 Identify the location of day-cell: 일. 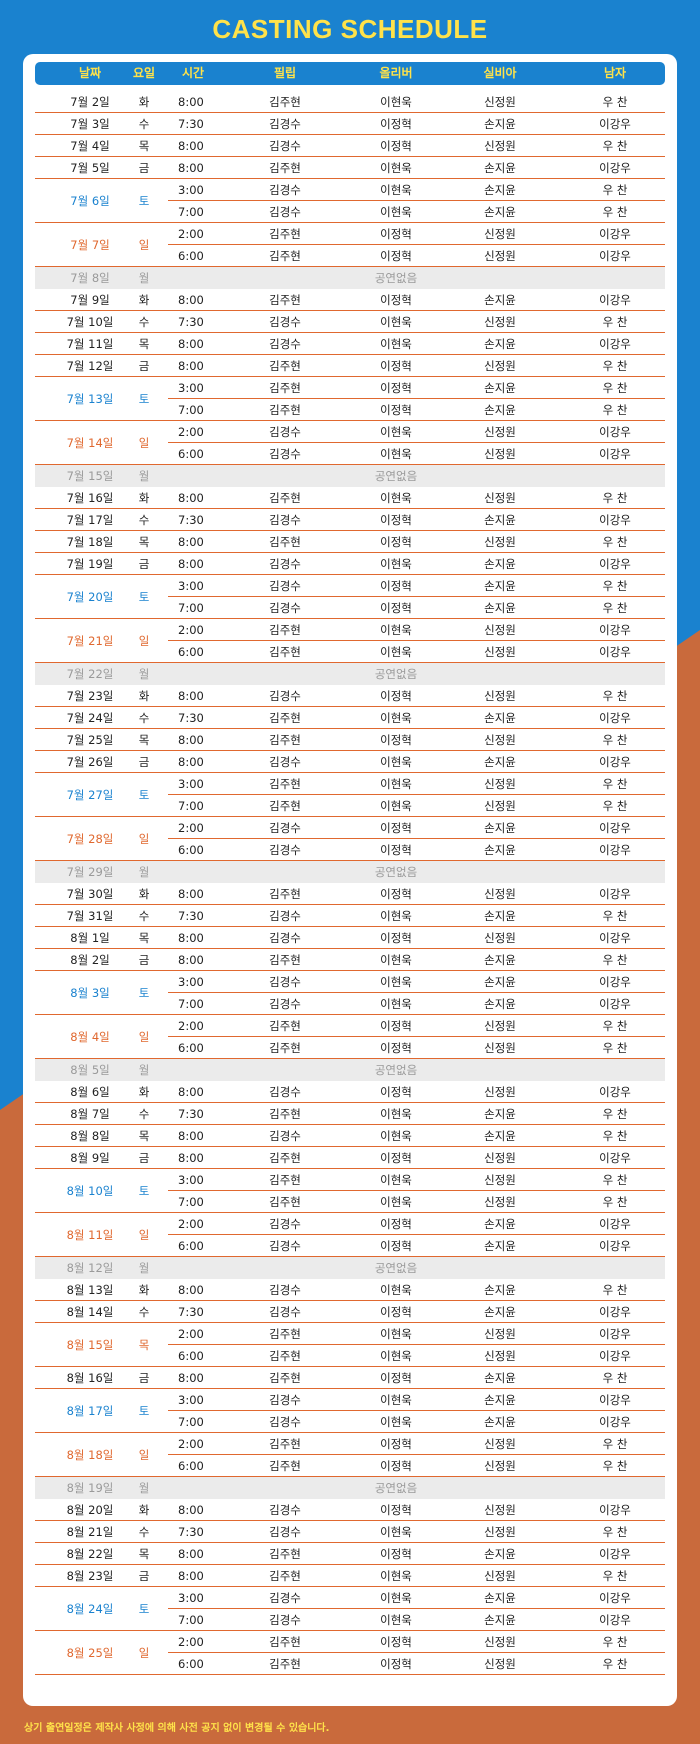
(144, 245).